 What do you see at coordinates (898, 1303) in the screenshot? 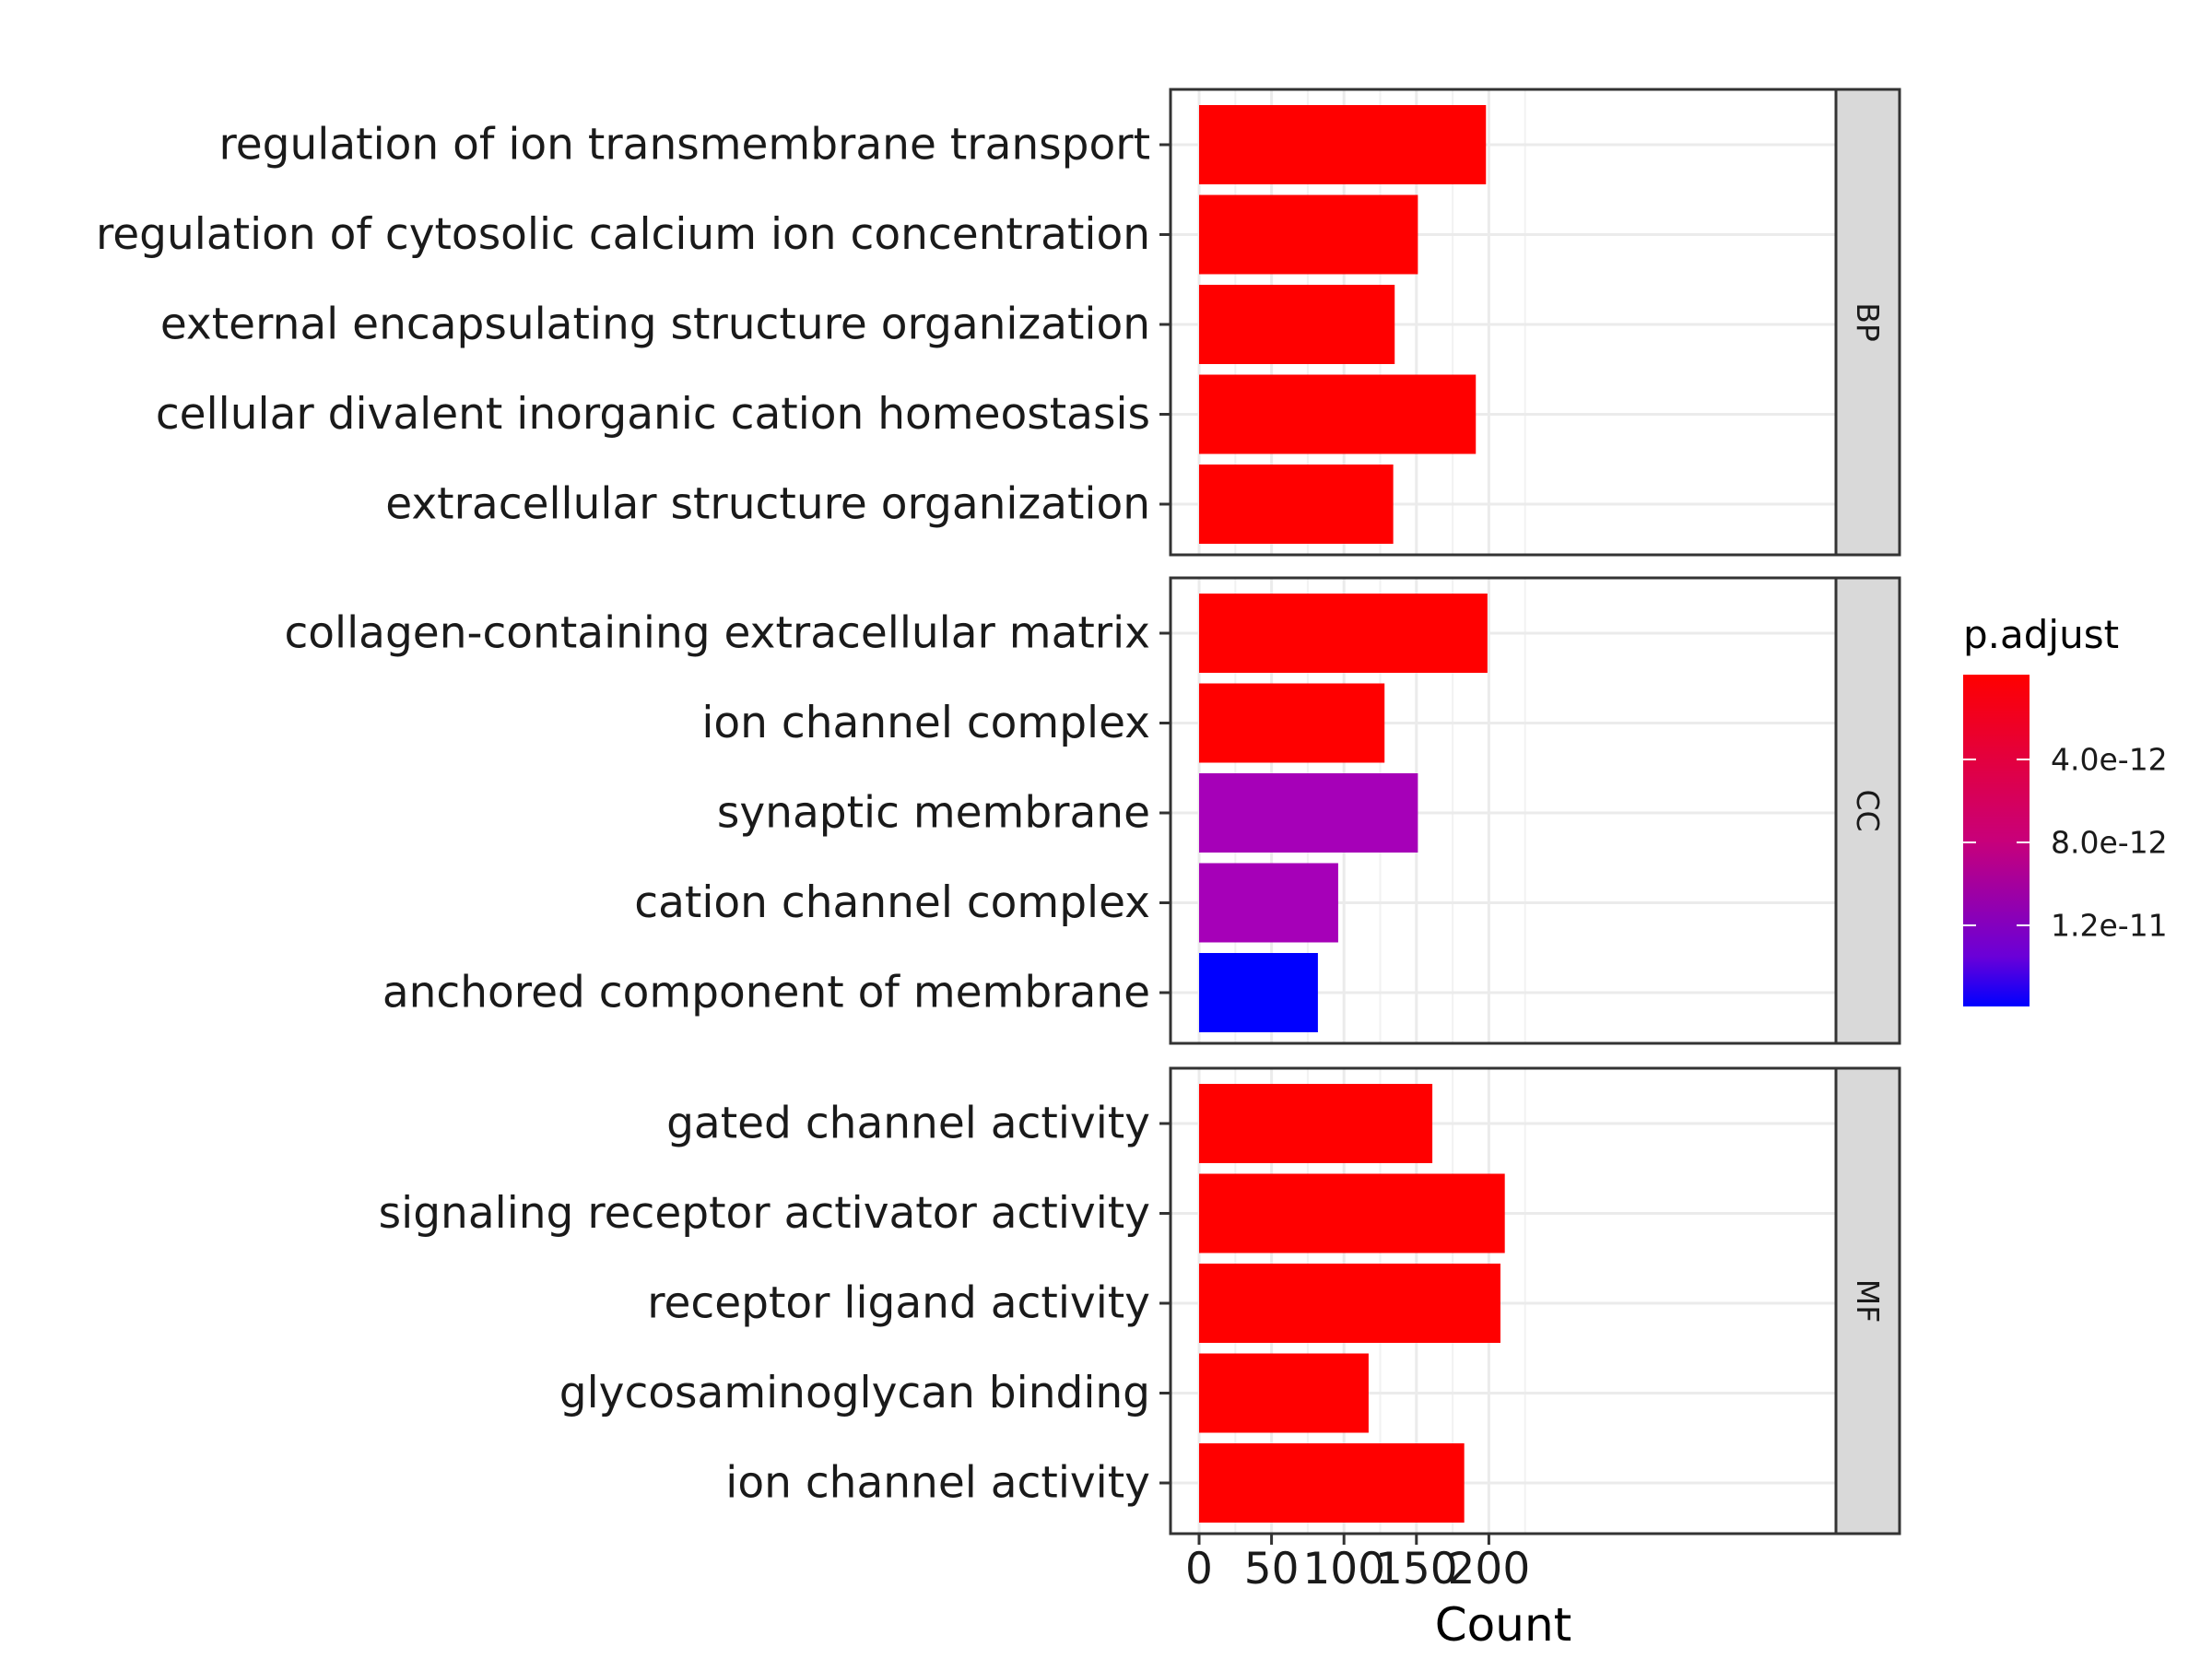
I see `category-label: receptor ligand activity` at bounding box center [898, 1303].